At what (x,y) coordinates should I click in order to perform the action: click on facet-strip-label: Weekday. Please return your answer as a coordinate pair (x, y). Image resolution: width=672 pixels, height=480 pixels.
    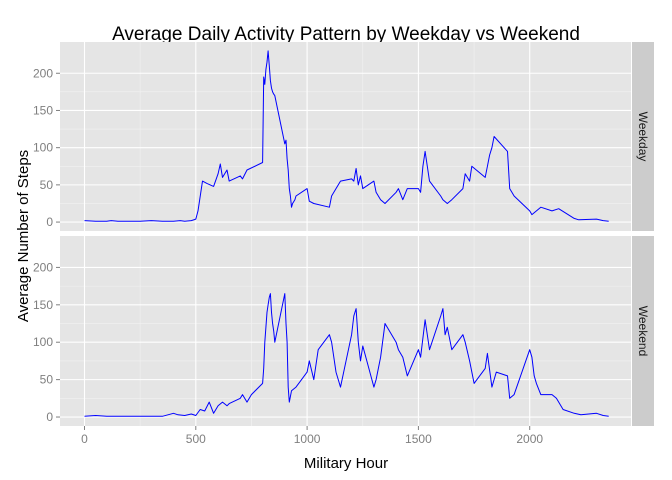
    Looking at the image, I should click on (643, 137).